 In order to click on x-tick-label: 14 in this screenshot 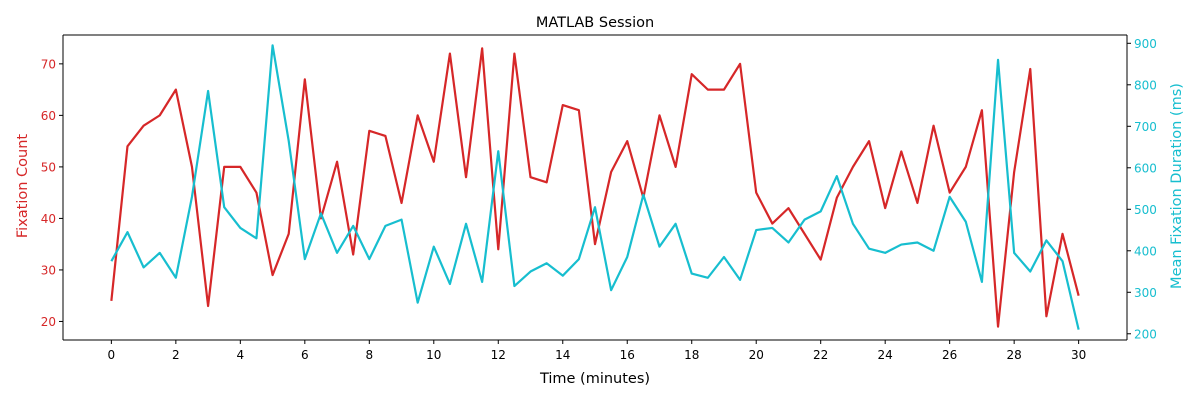, I will do `click(562, 355)`.